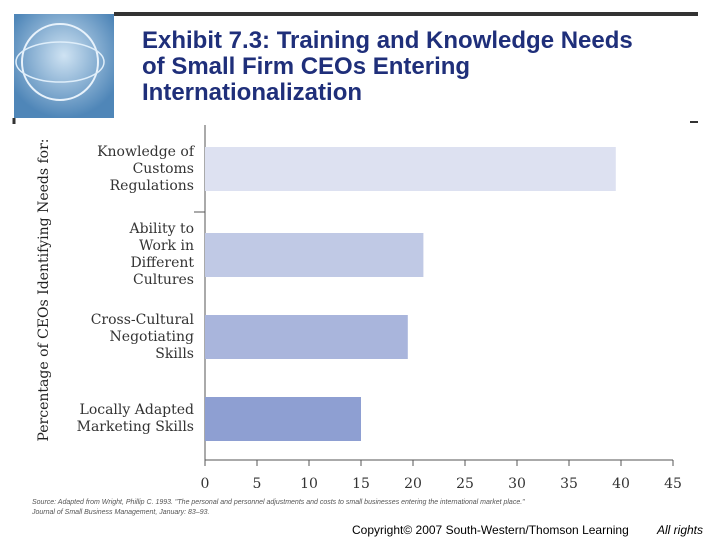 The height and width of the screenshot is (540, 720). I want to click on globe-ring, so click(60, 62).